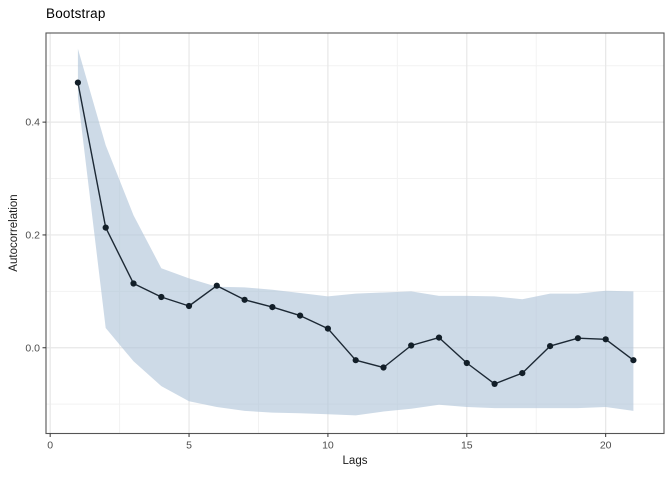  I want to click on y-tick-label: 0.2, so click(32, 235).